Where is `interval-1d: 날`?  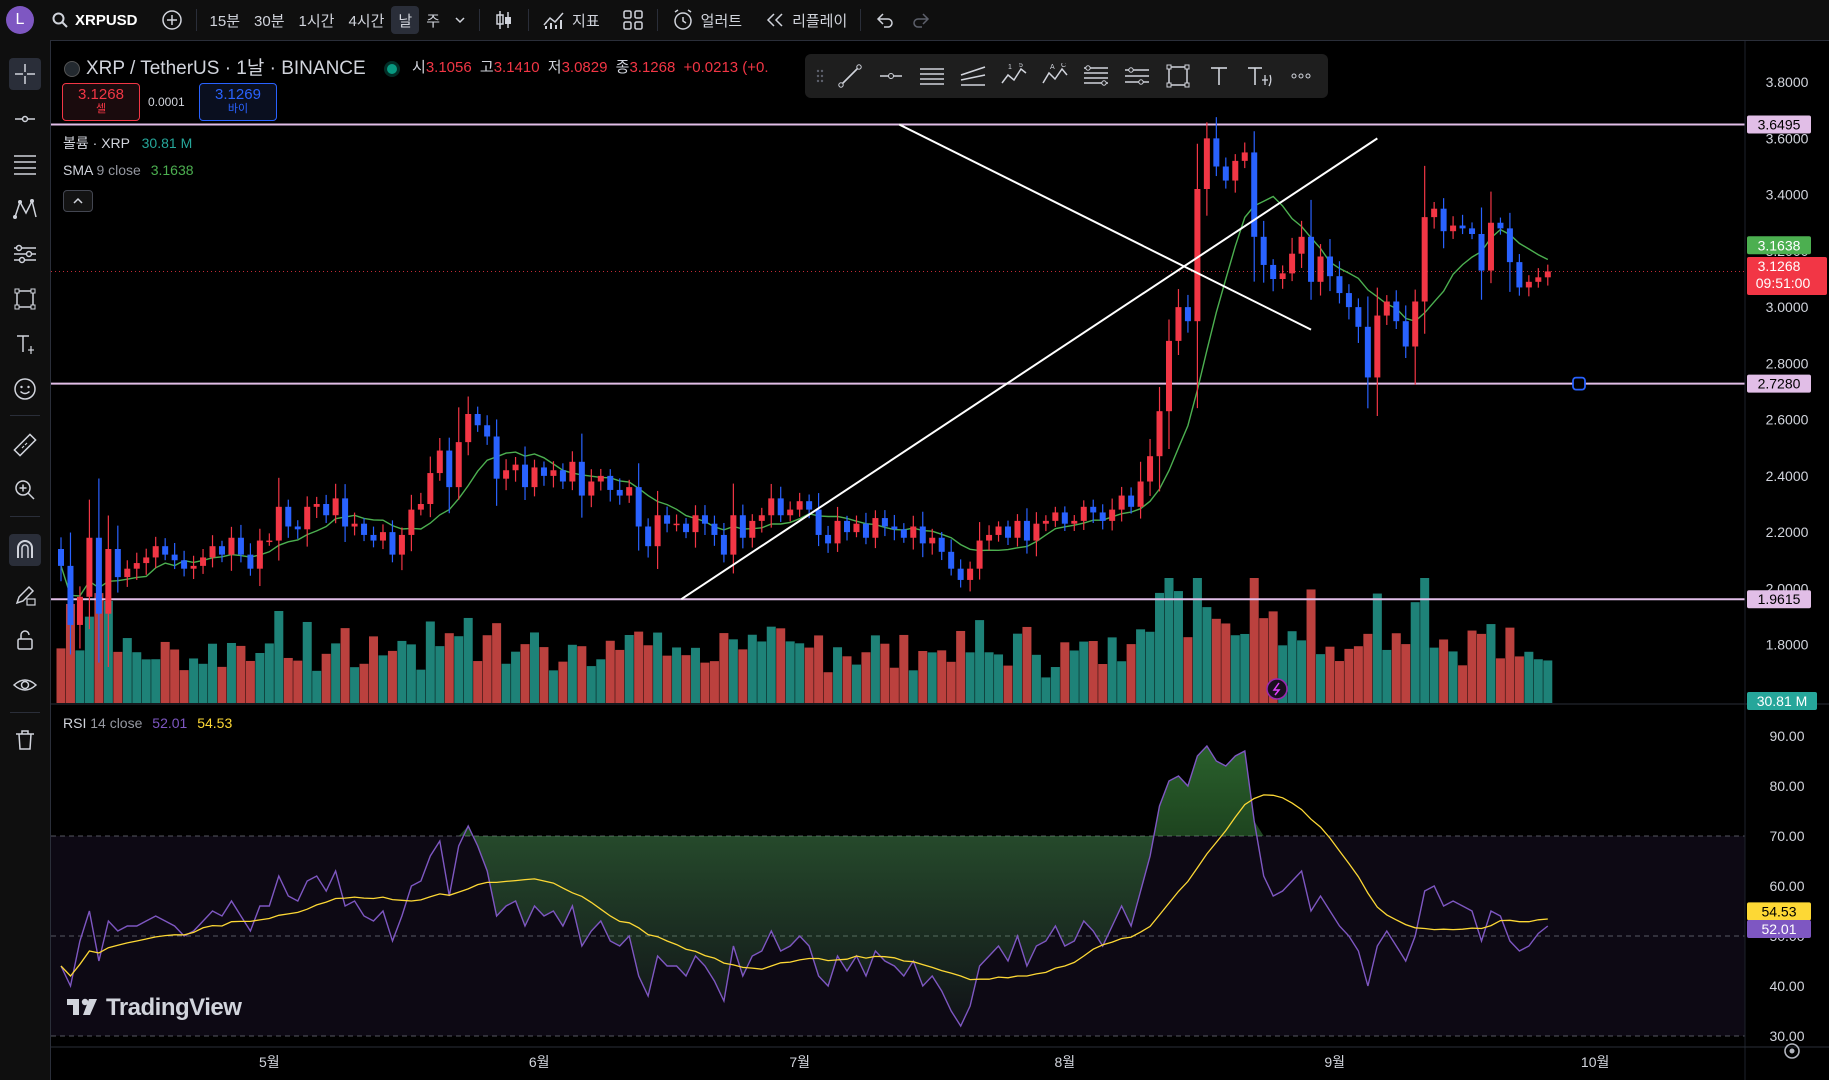
interval-1d: 날 is located at coordinates (405, 20).